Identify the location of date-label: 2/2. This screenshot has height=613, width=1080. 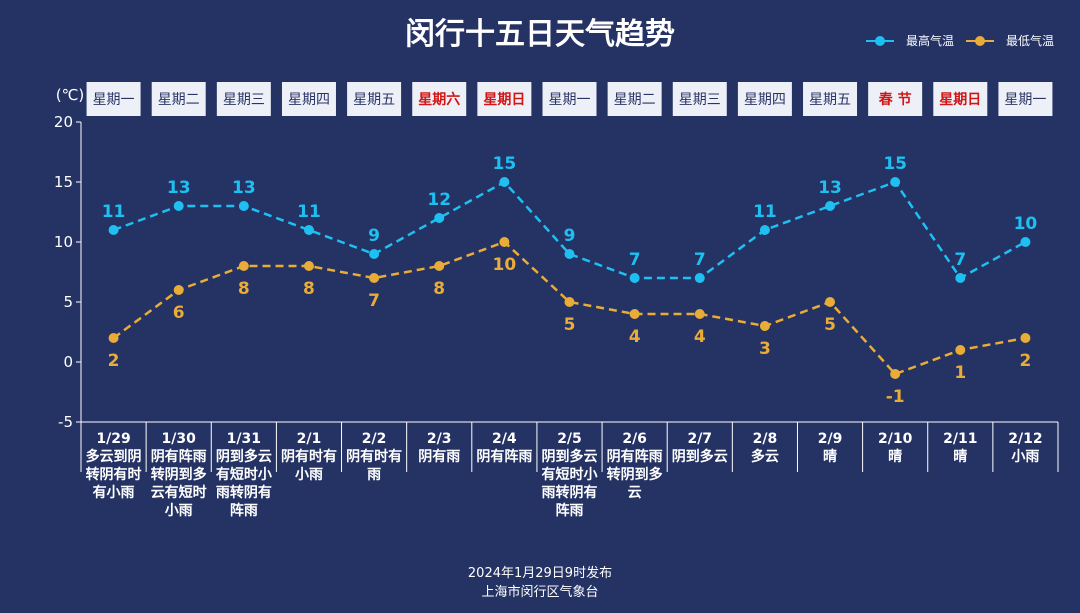
(374, 439).